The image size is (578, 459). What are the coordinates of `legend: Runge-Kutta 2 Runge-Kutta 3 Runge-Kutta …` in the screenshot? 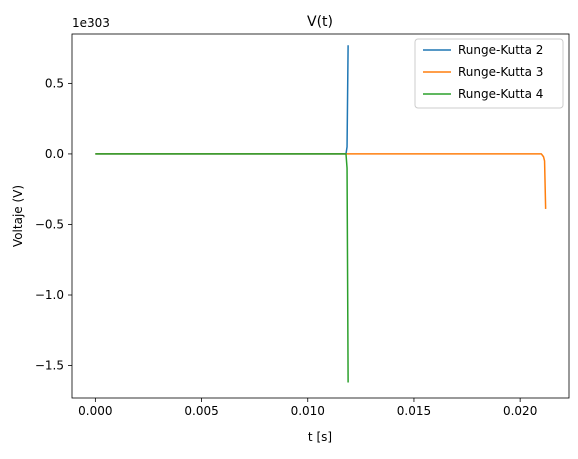 It's located at (489, 73).